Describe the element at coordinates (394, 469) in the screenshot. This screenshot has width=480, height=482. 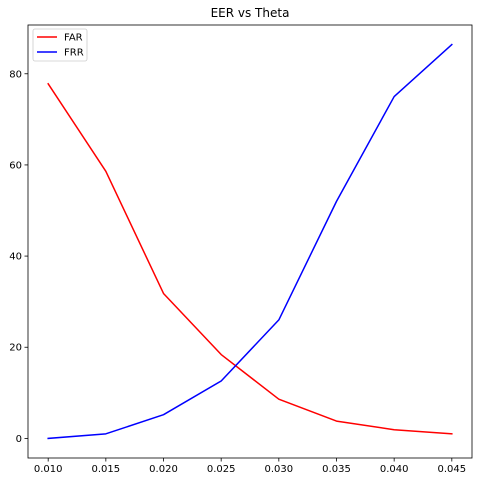
I see `x-tick-label: 0.040` at that location.